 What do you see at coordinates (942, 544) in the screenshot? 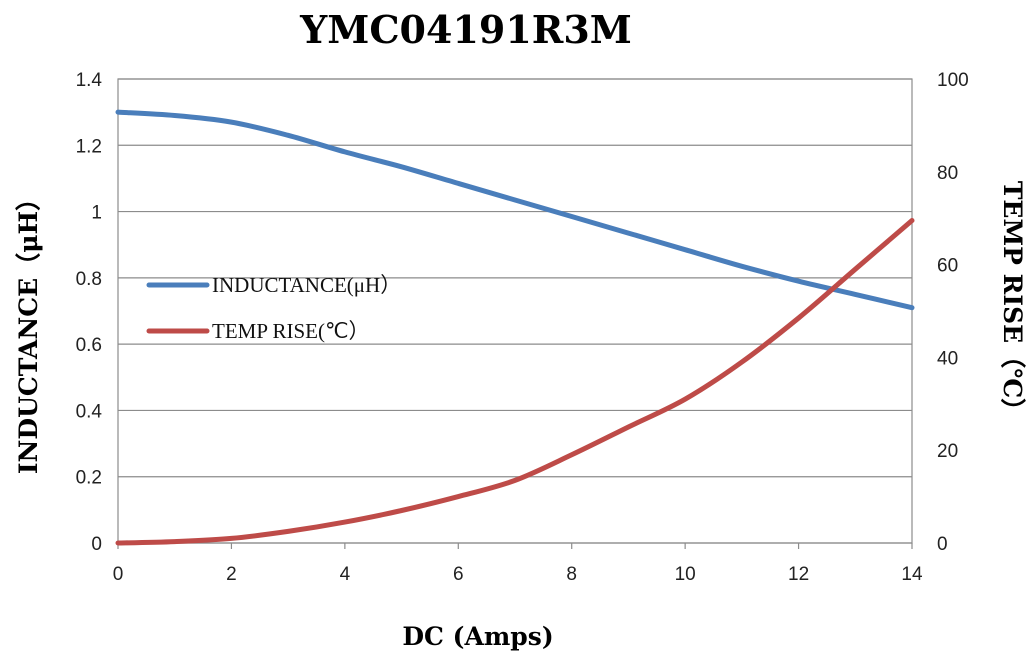
I see `y2-tick-label: 0` at bounding box center [942, 544].